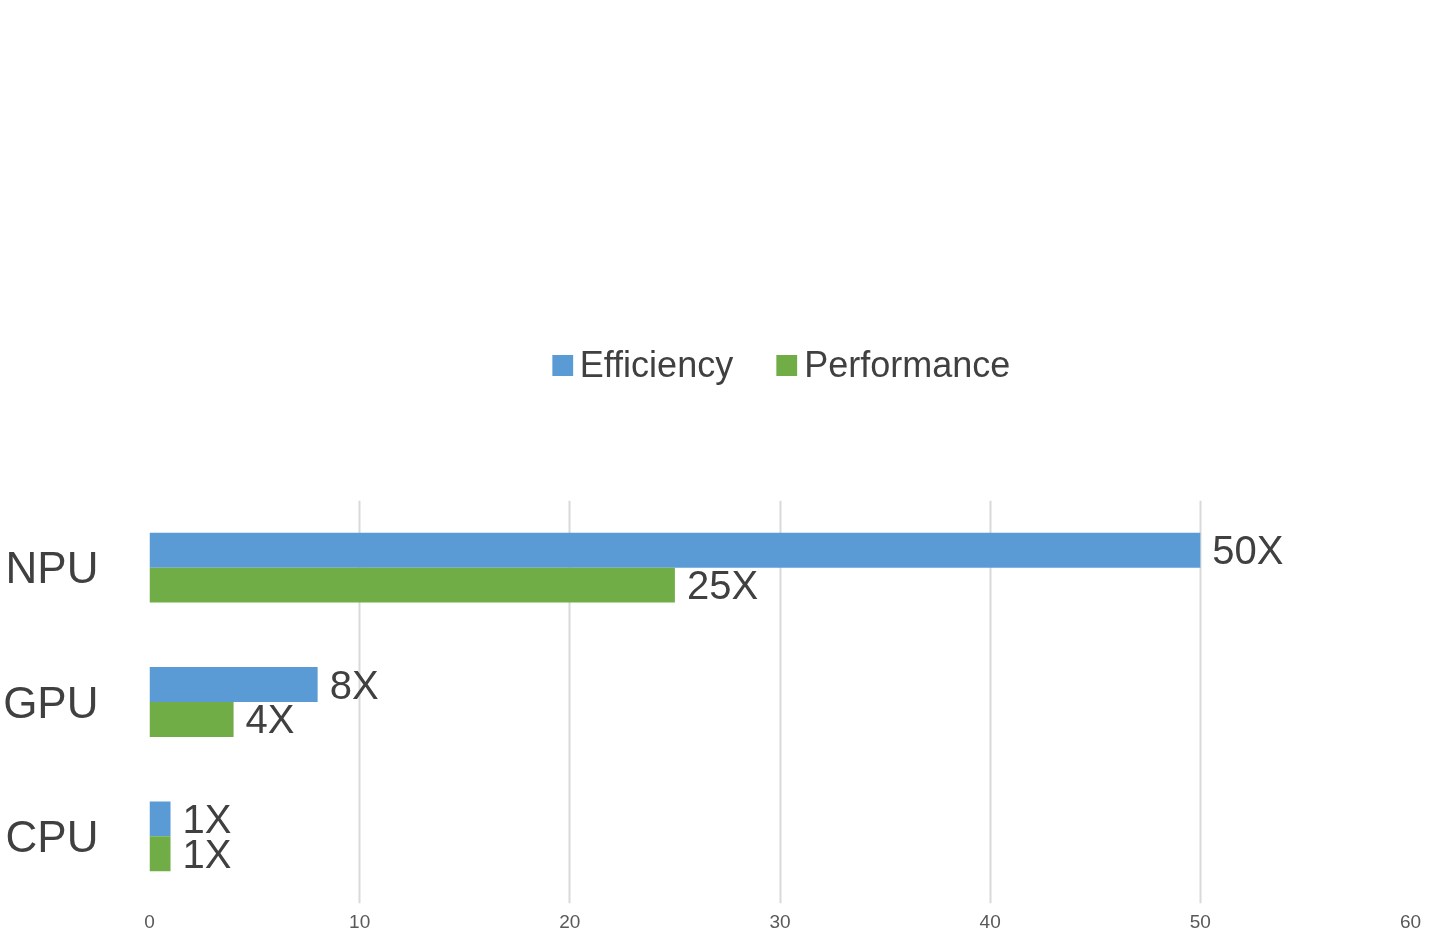 Image resolution: width=1451 pixels, height=937 pixels. Describe the element at coordinates (207, 818) in the screenshot. I see `data-label: 1X` at that location.